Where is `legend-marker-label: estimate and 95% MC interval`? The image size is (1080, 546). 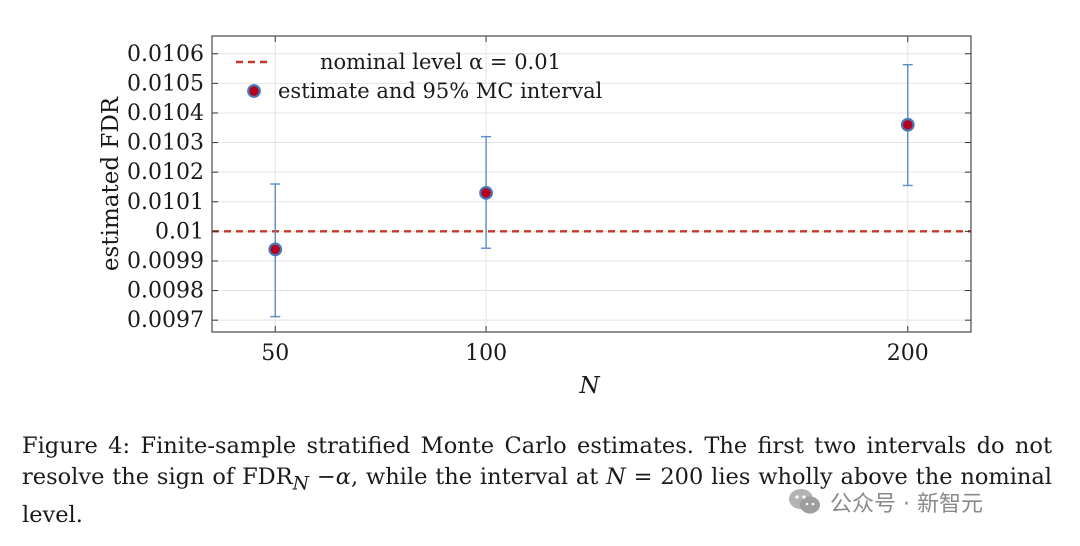
legend-marker-label: estimate and 95% MC interval is located at coordinates (440, 91).